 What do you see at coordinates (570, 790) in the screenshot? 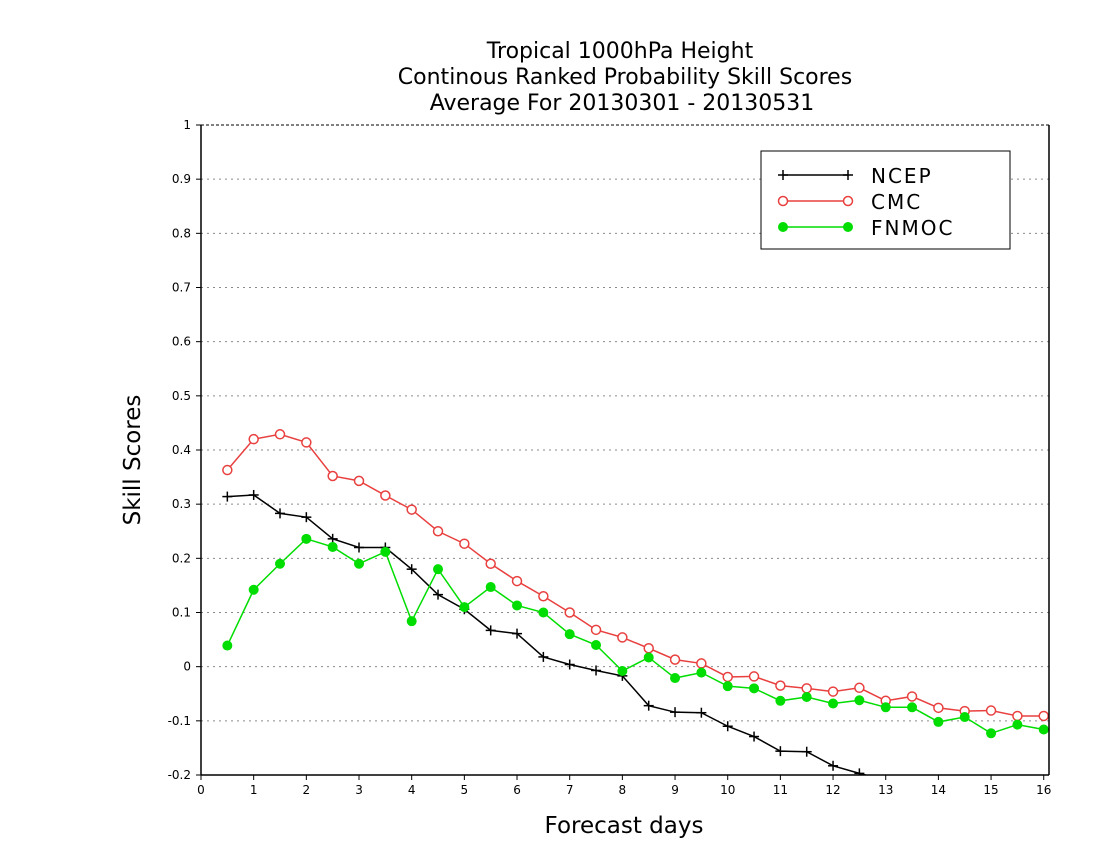
I see `x-tick-label: 7` at bounding box center [570, 790].